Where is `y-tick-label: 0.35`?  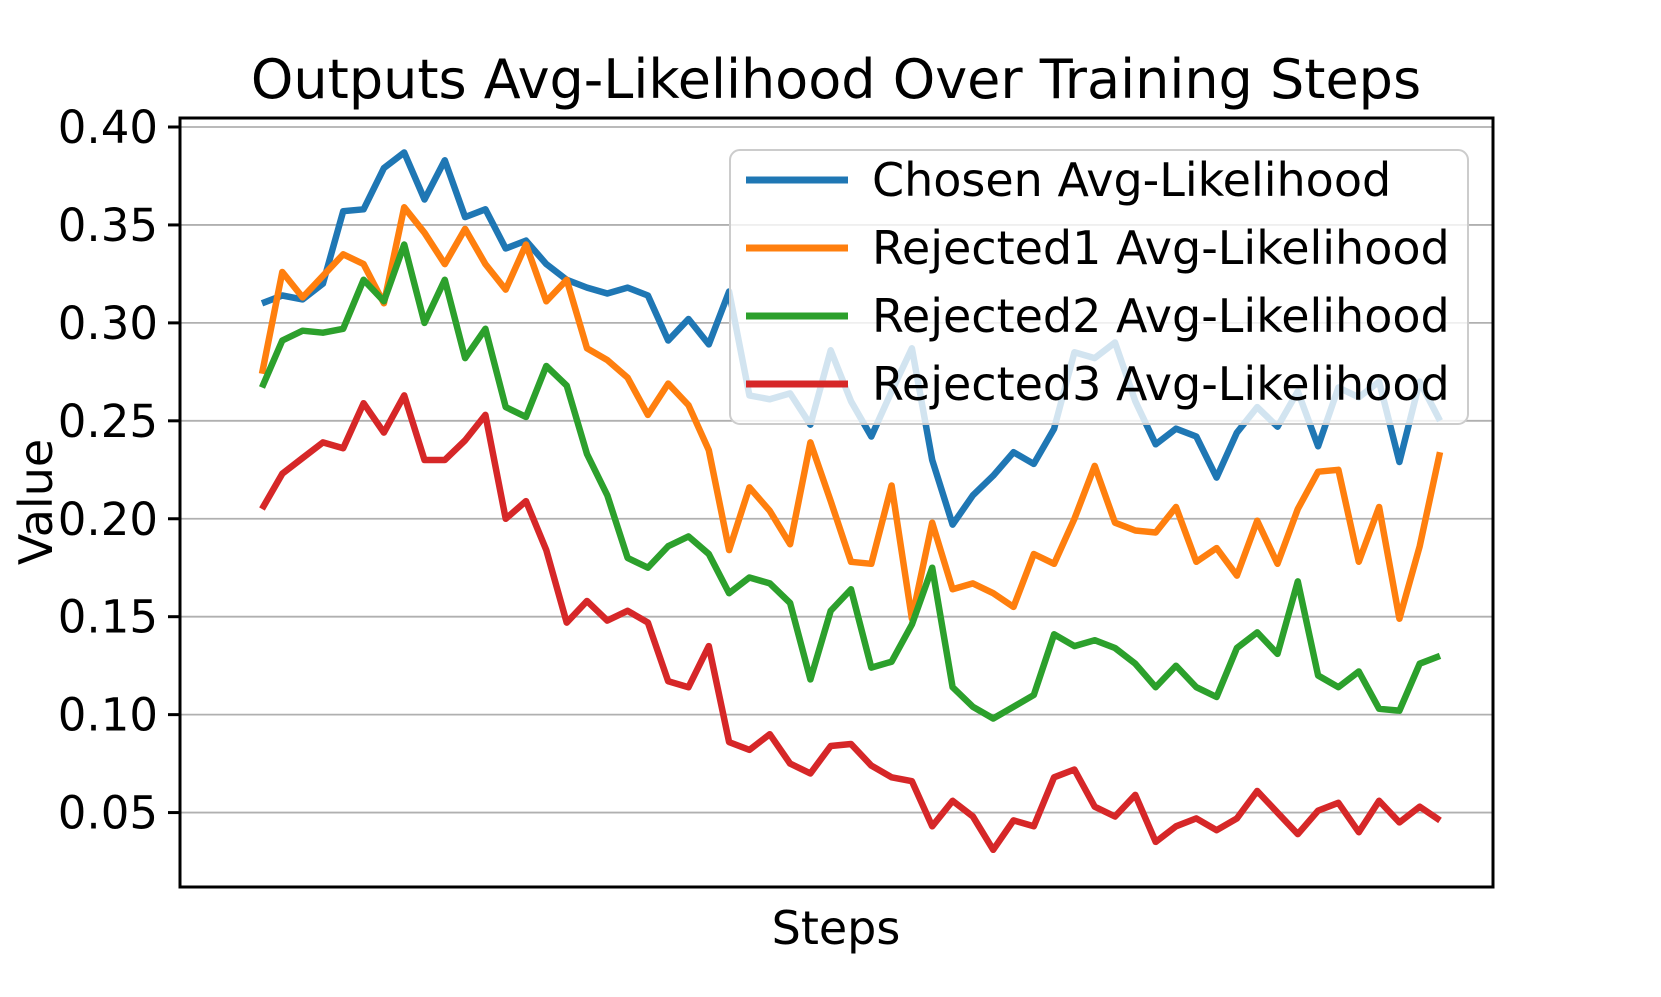 y-tick-label: 0.35 is located at coordinates (108, 225).